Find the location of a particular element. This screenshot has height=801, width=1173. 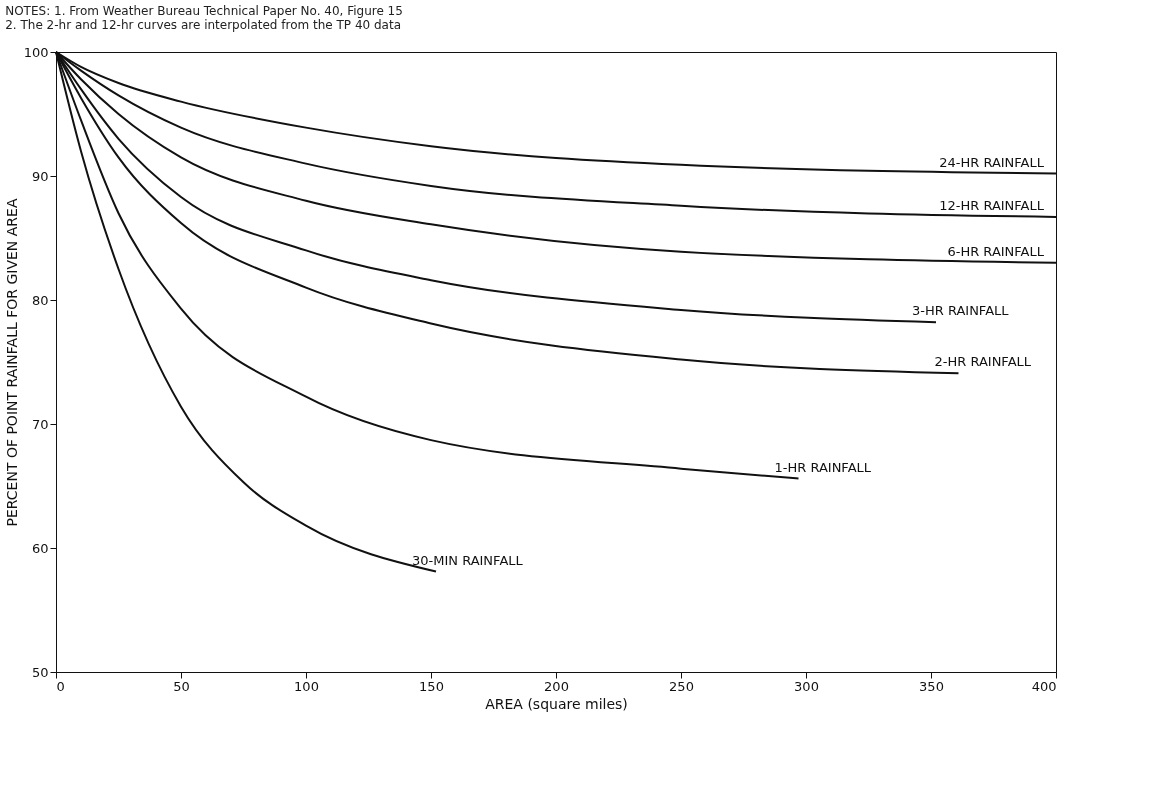

y-axis-title: PERCENT OF POINT RAINFALL FOR GIVEN AREA is located at coordinates (11, 362).